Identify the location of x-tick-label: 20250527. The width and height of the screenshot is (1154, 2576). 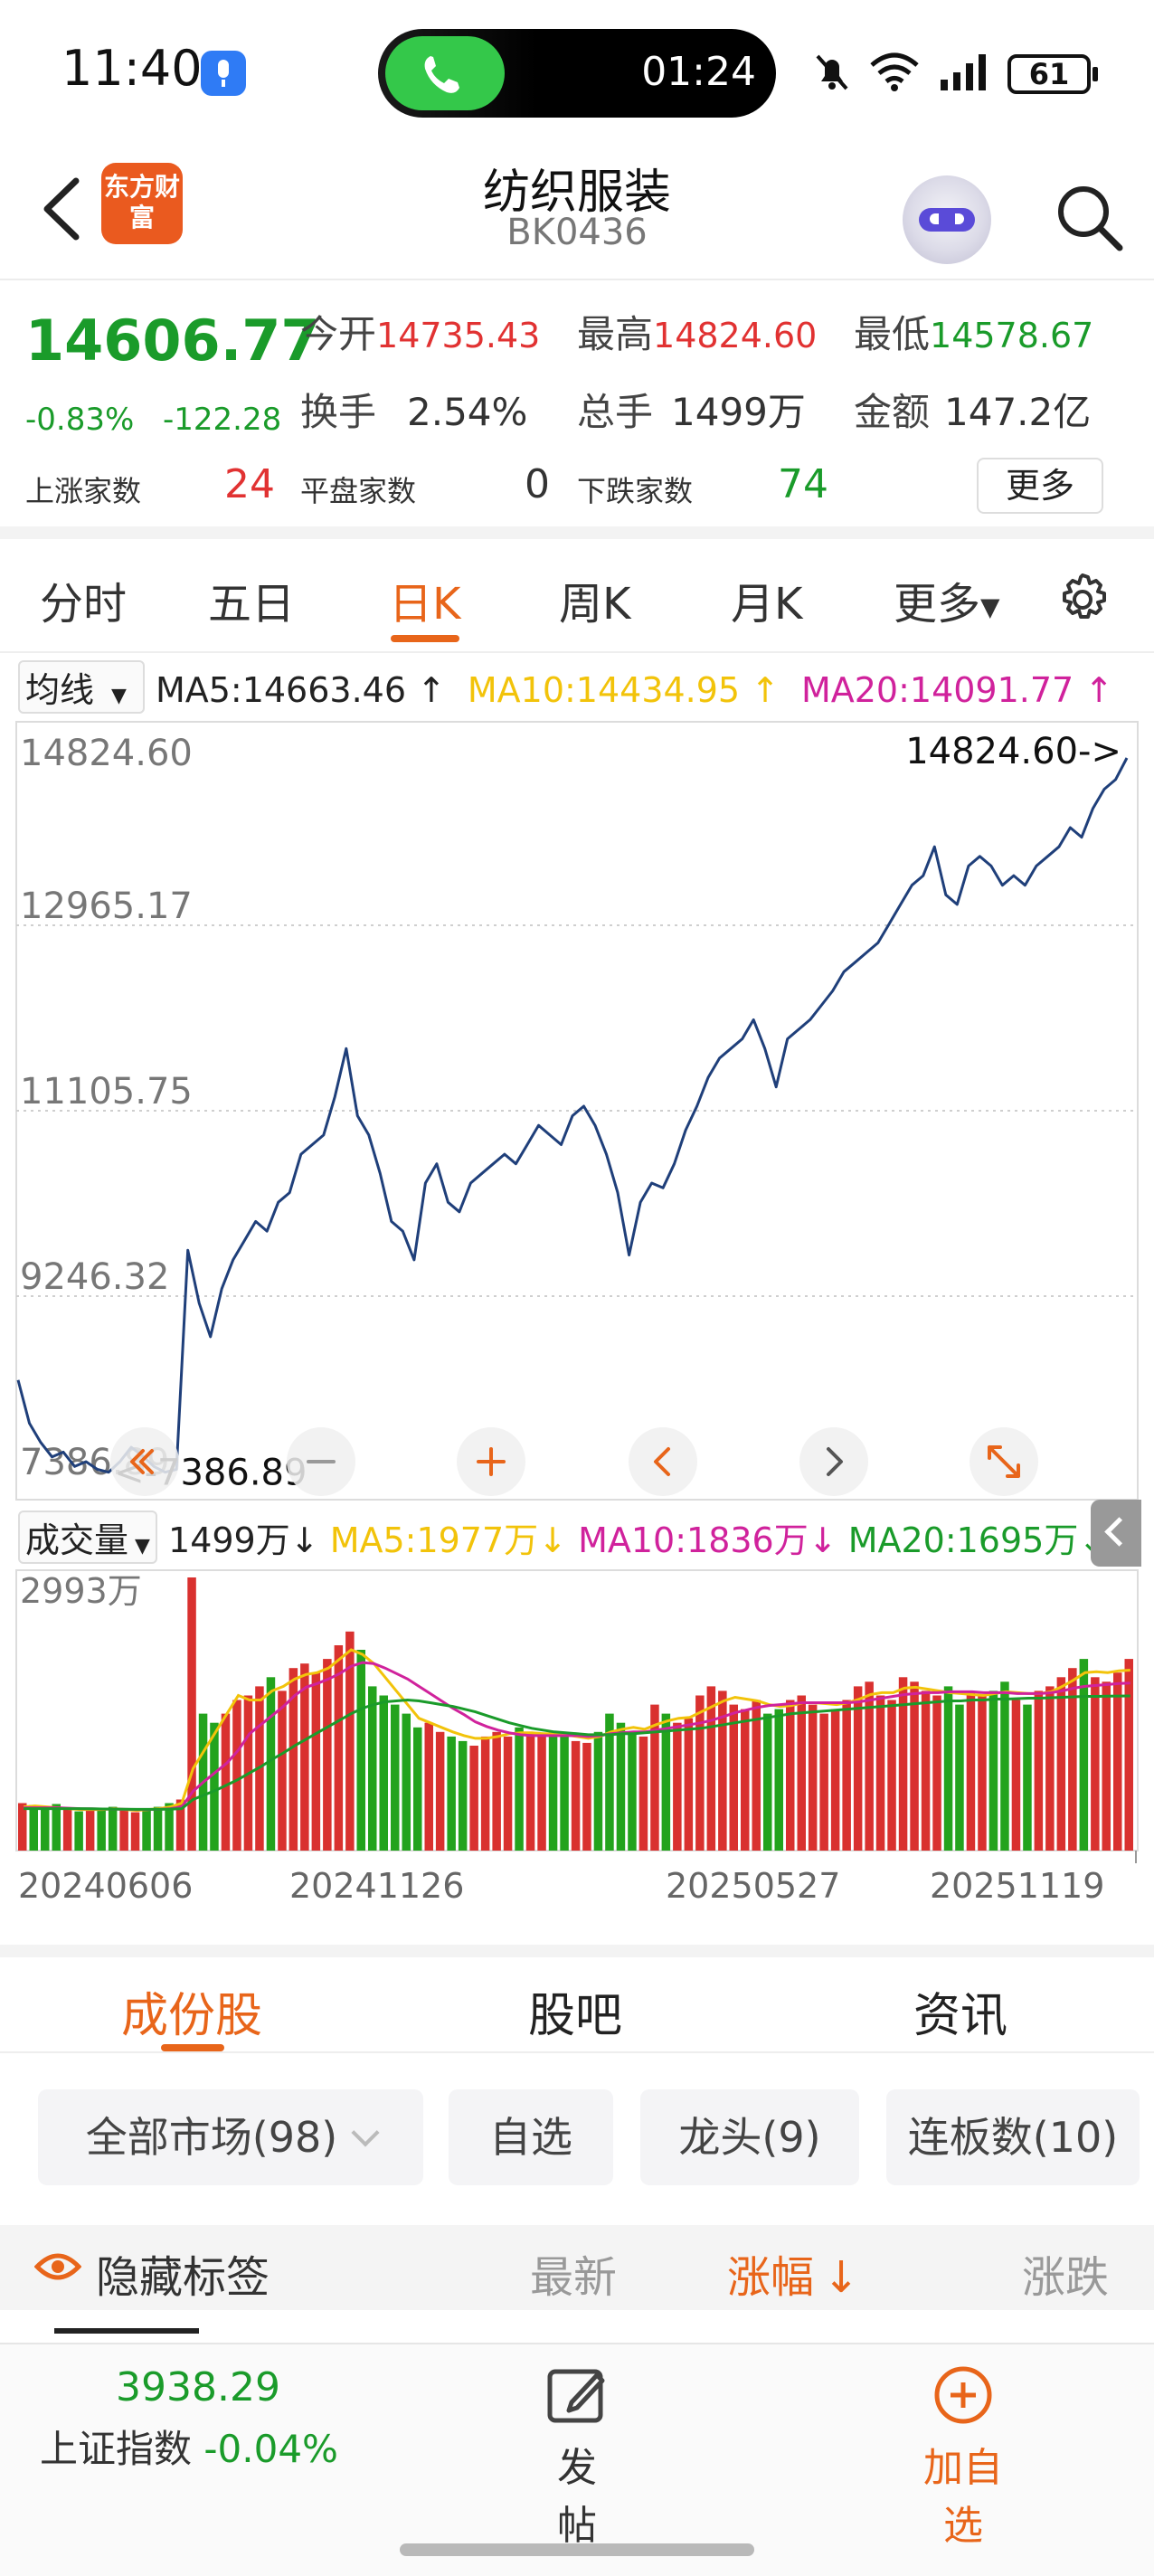
(753, 1886).